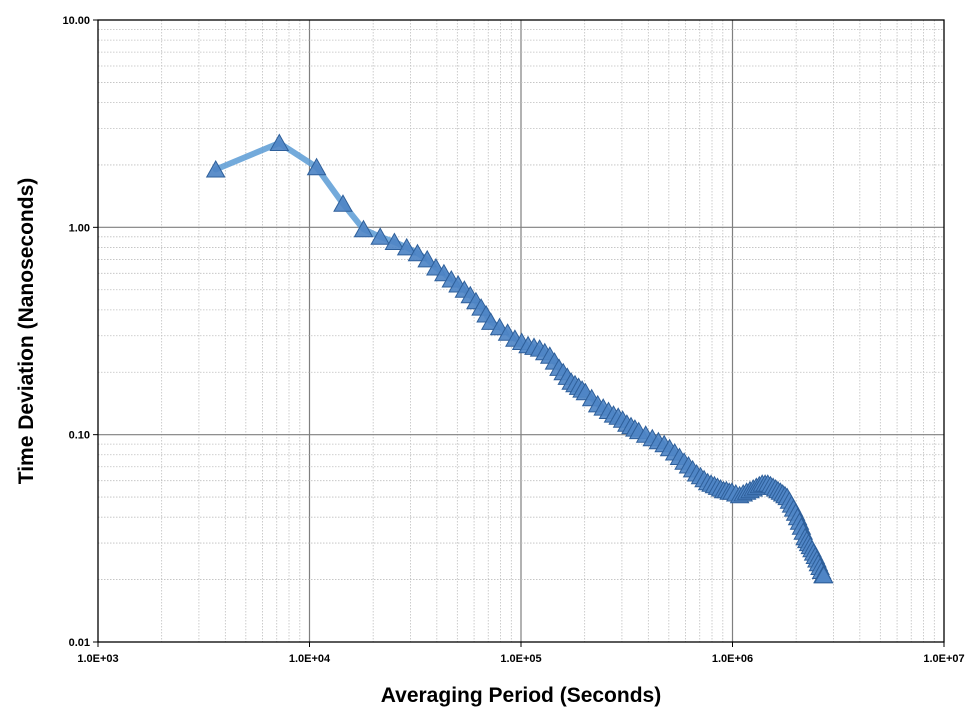 This screenshot has width=972, height=713. I want to click on x-tick-label: 1.0E+05, so click(520, 659).